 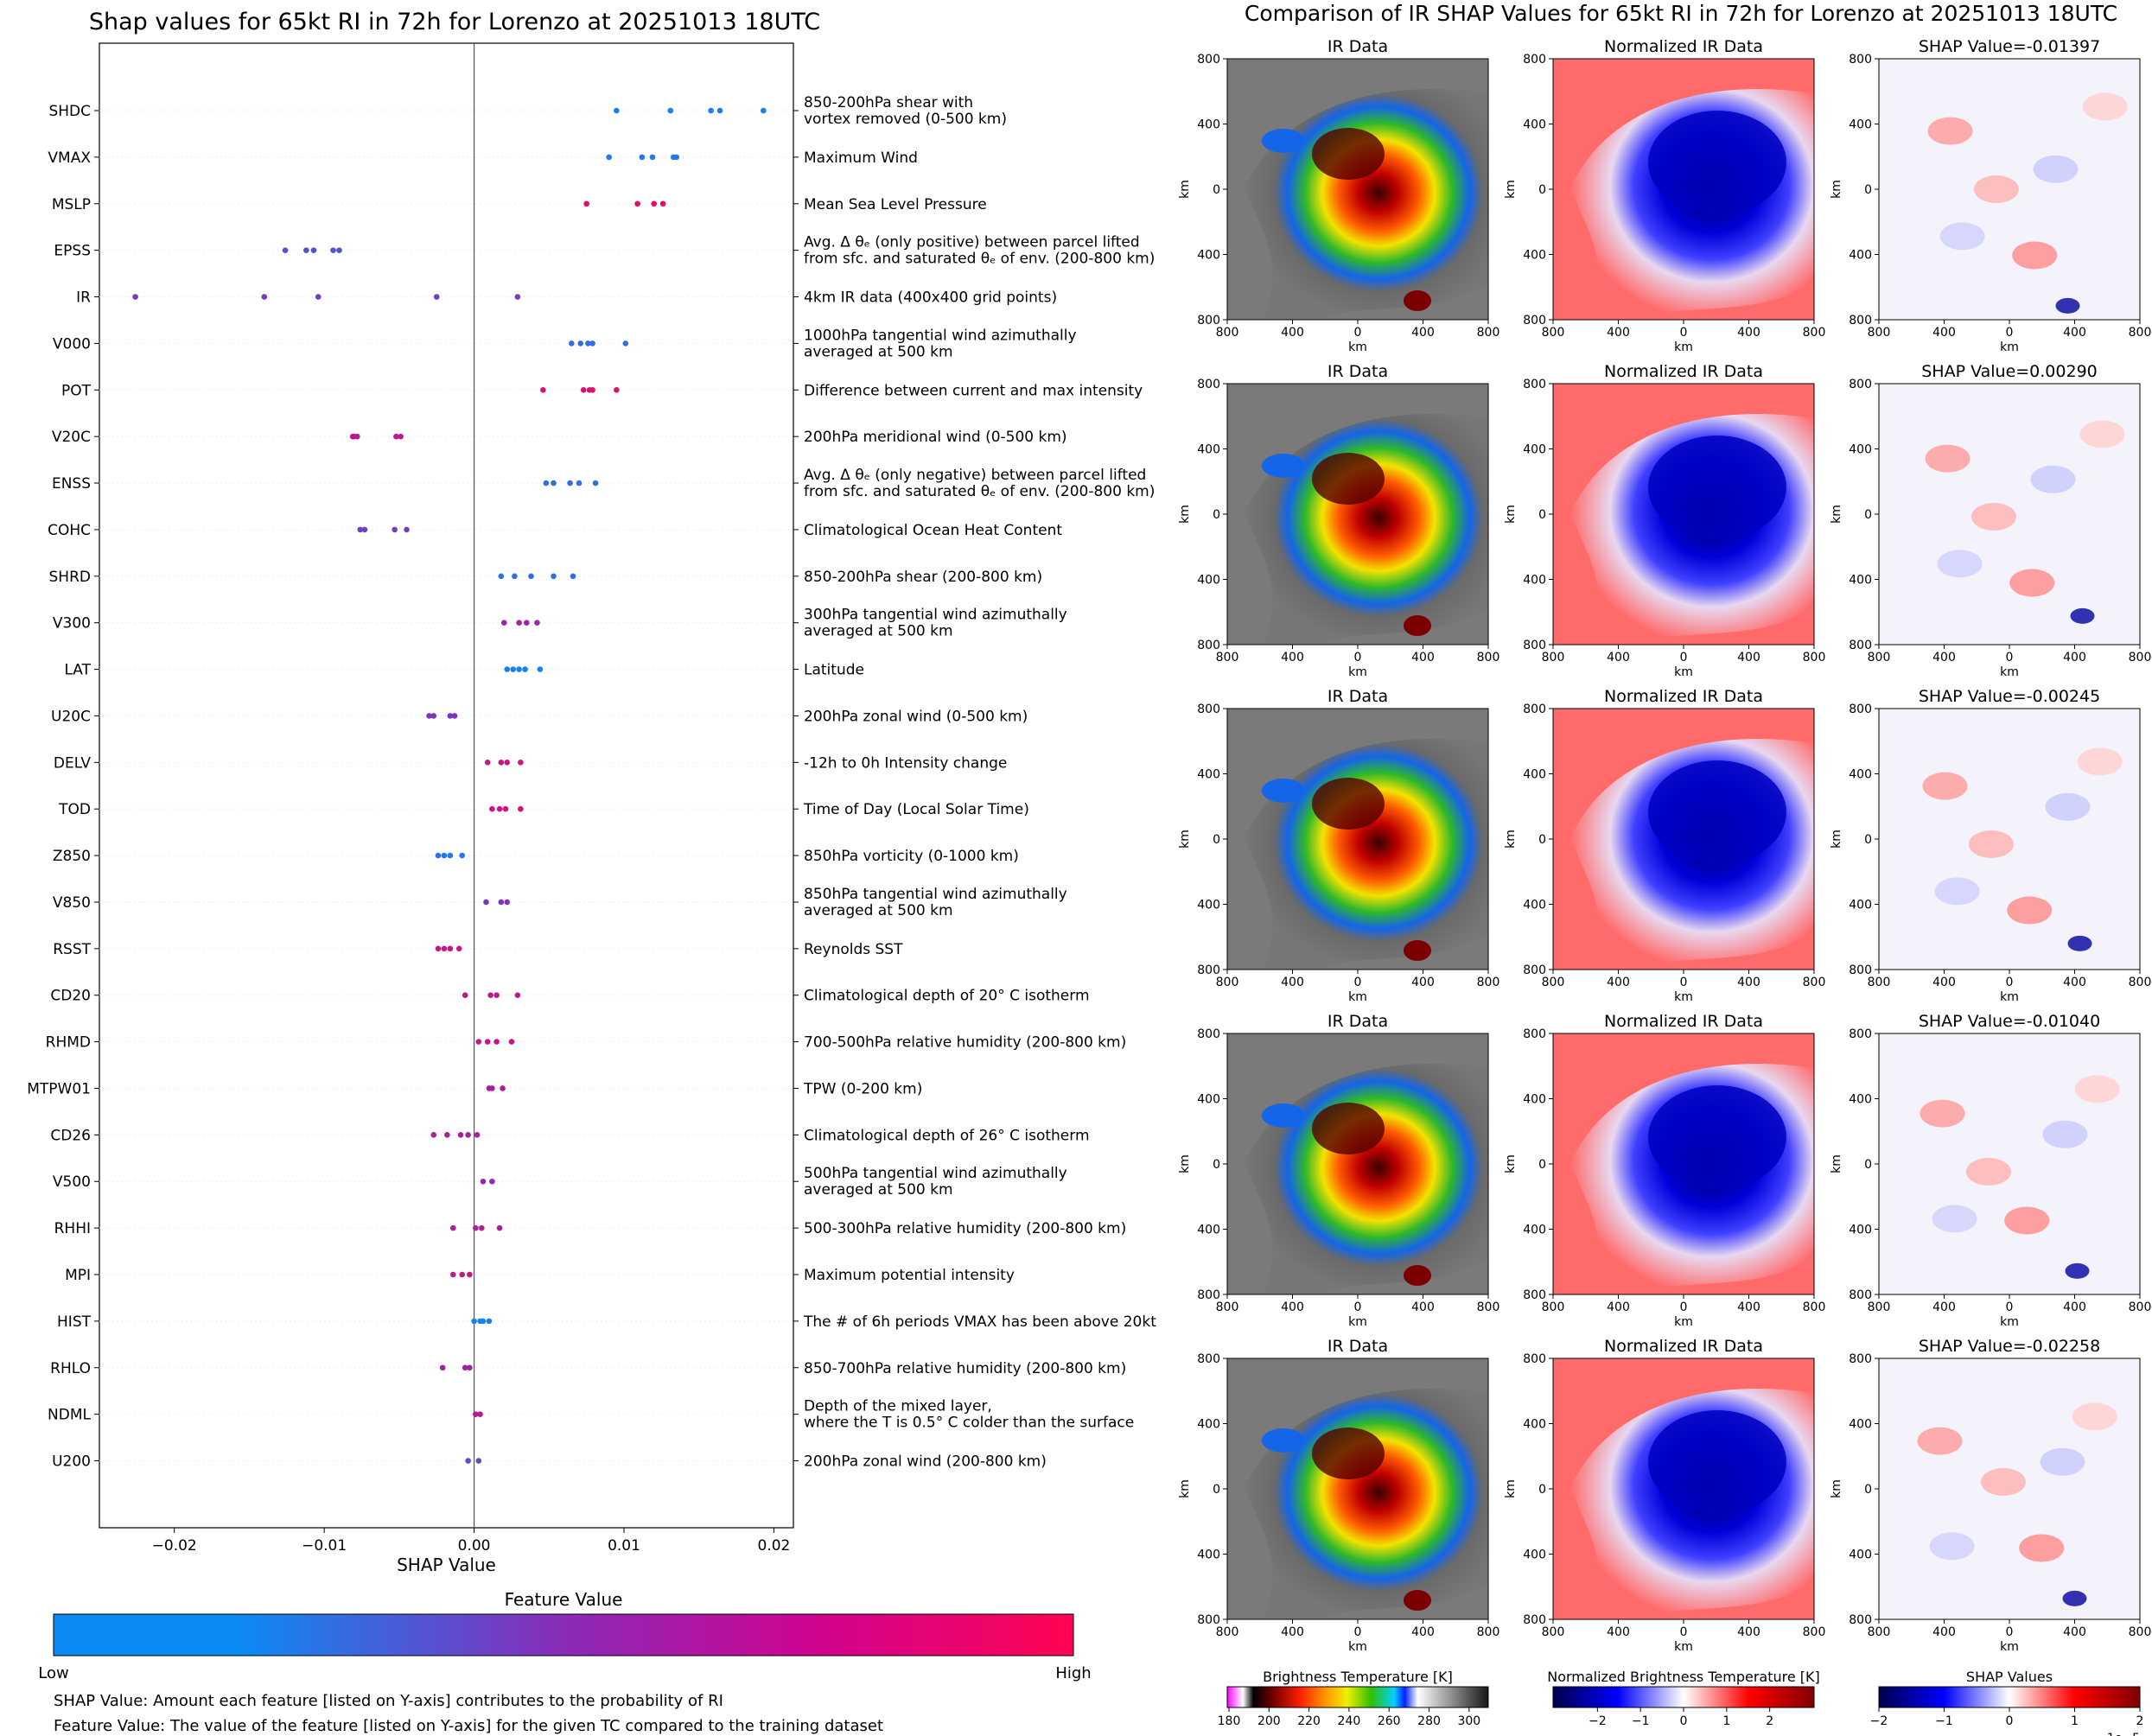 What do you see at coordinates (935, 437) in the screenshot?
I see `feature-description: 200hPa meridional wind (0-500 km)` at bounding box center [935, 437].